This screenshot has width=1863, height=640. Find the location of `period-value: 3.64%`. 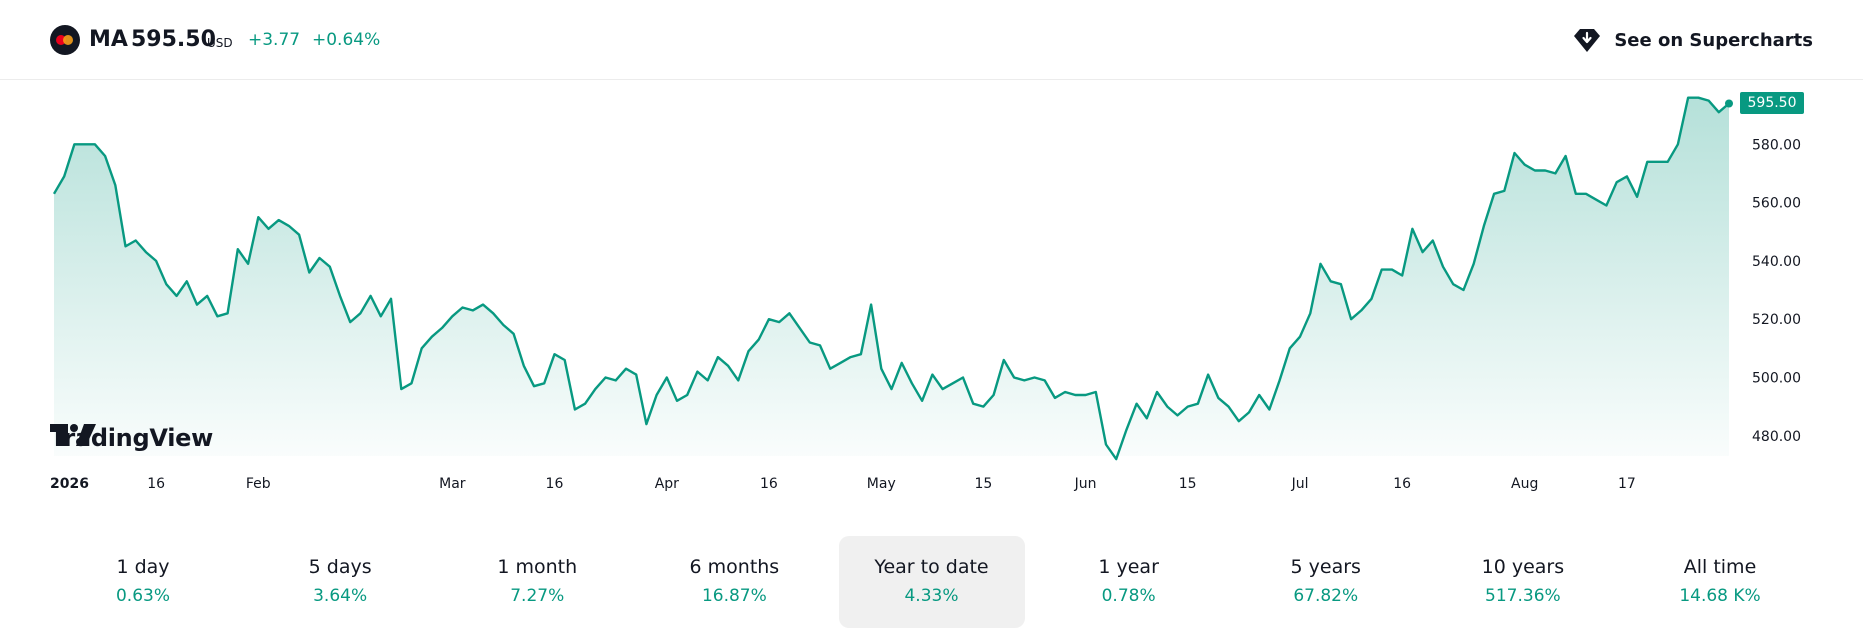

period-value: 3.64% is located at coordinates (340, 596).